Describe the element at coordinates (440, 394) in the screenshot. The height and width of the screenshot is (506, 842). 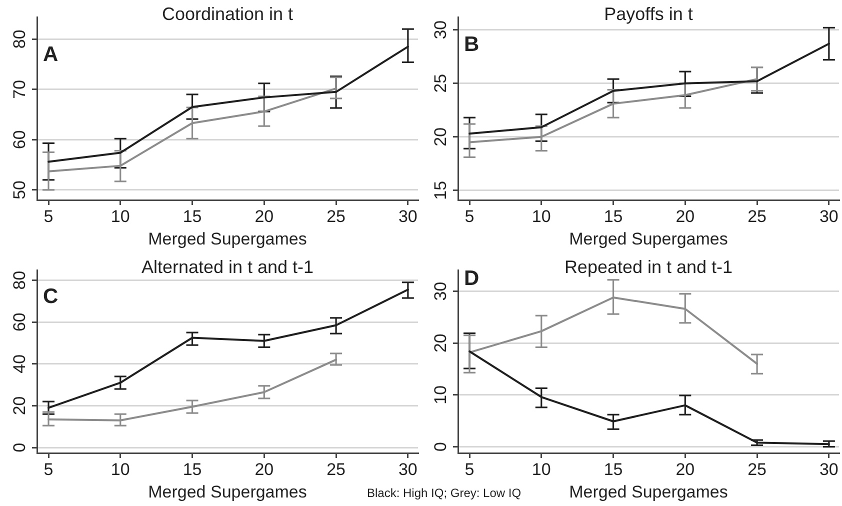
I see `y-tick-label: 10` at that location.